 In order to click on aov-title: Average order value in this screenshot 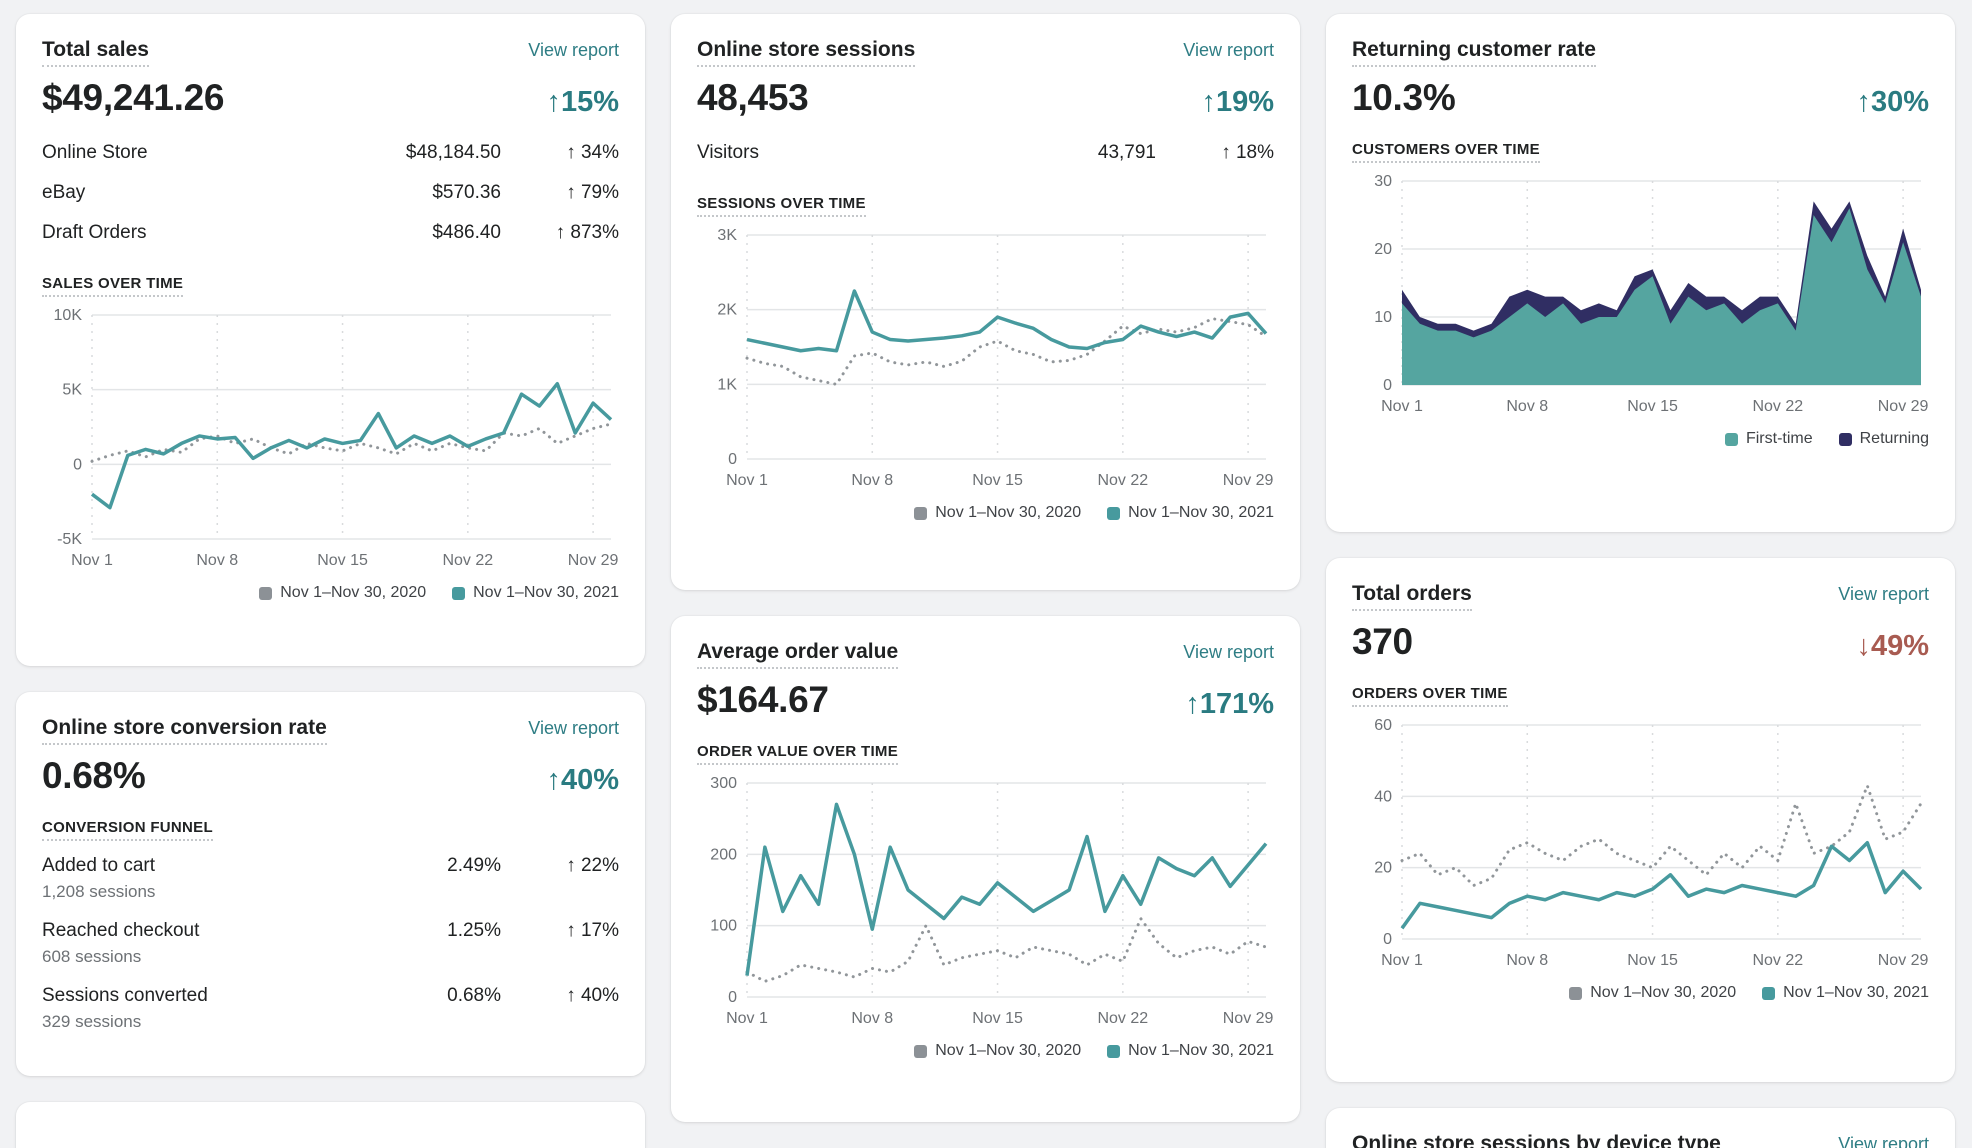, I will do `click(798, 654)`.